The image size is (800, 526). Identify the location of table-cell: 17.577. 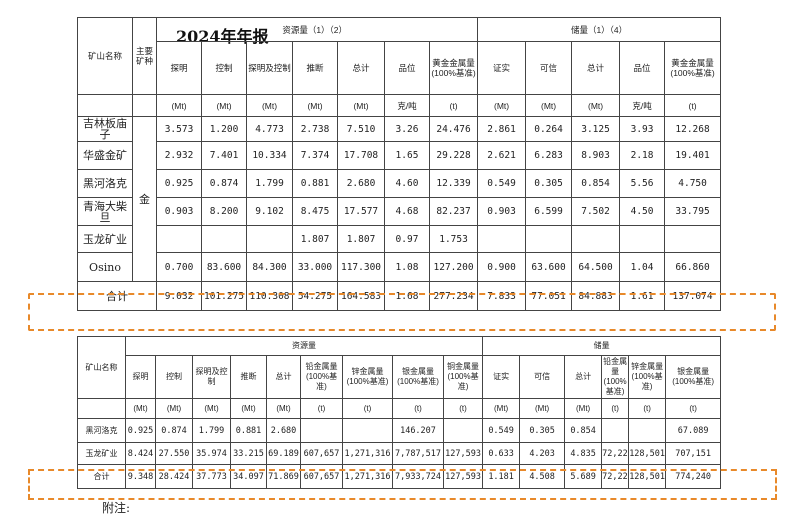
(361, 211).